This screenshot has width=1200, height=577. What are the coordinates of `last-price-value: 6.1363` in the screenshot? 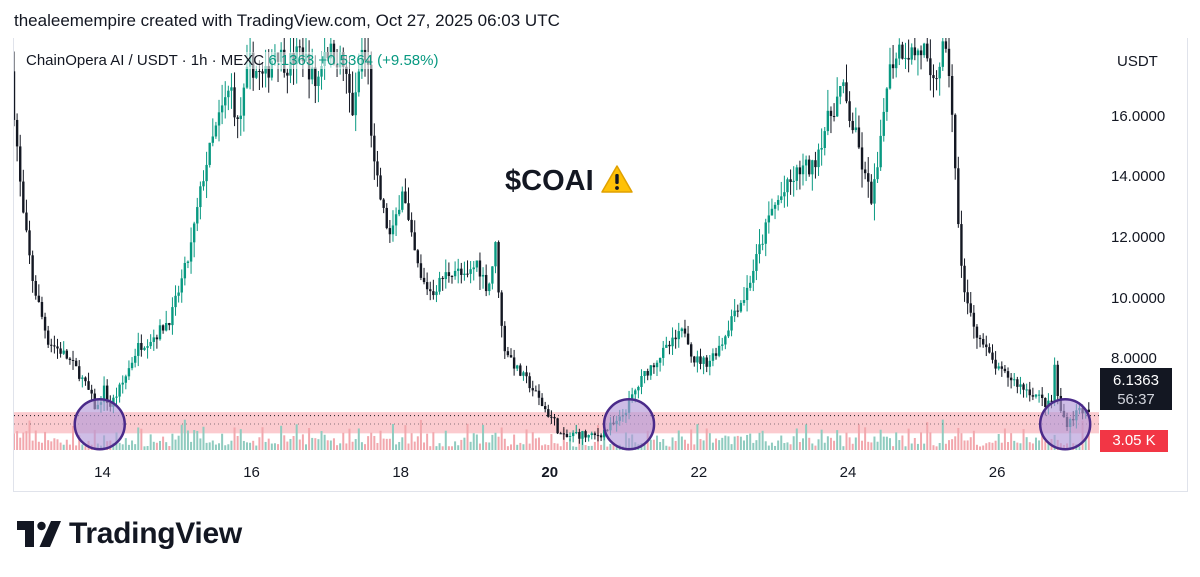 It's located at (1136, 380).